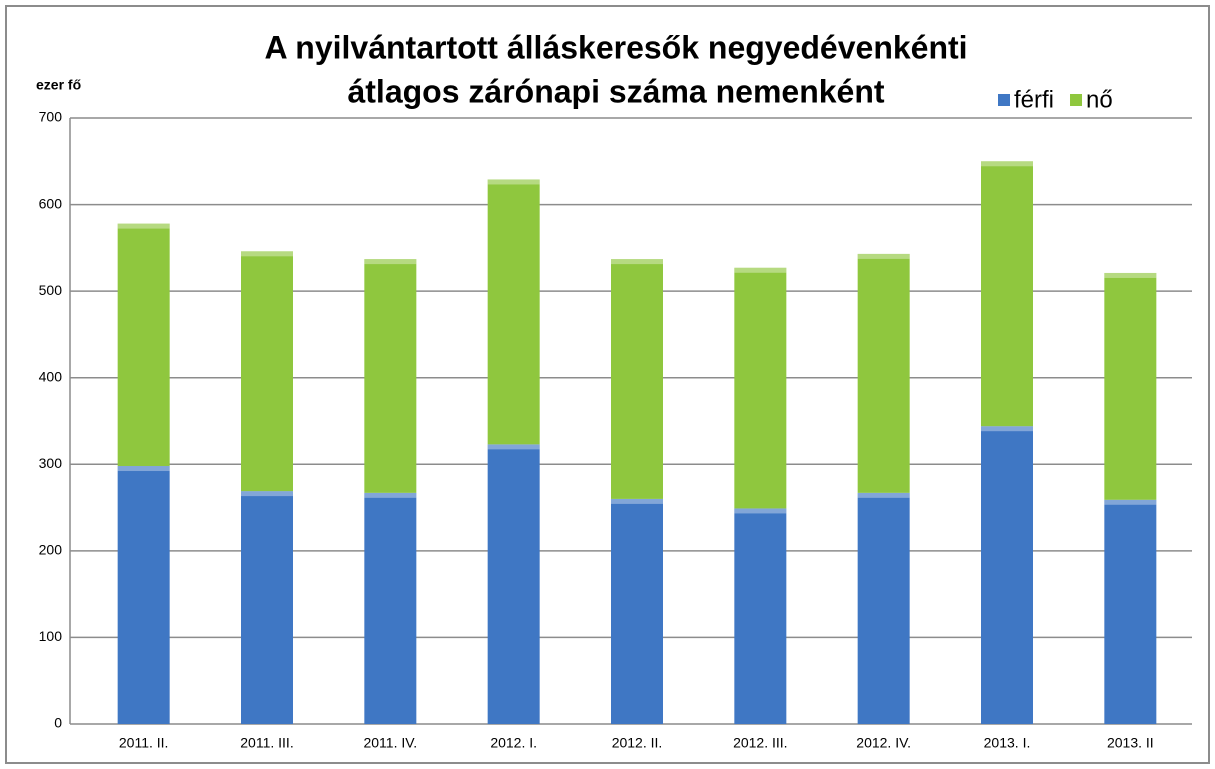  I want to click on x-tick-label: 2011. II., so click(144, 743).